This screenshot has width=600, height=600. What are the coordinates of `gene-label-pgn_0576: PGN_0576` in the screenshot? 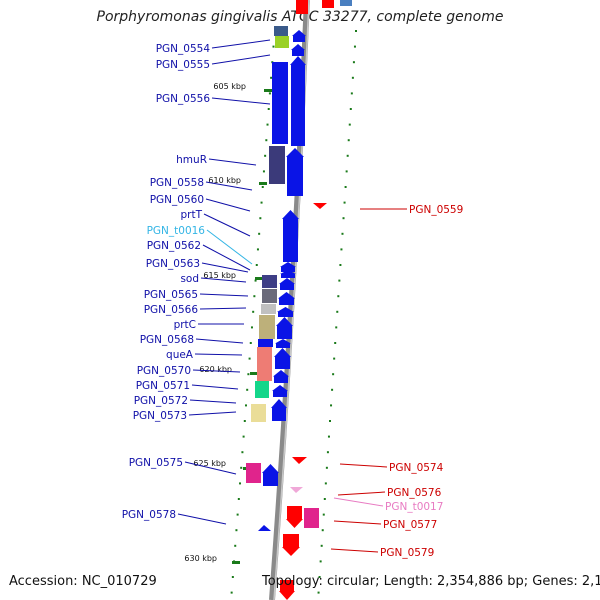 It's located at (414, 493).